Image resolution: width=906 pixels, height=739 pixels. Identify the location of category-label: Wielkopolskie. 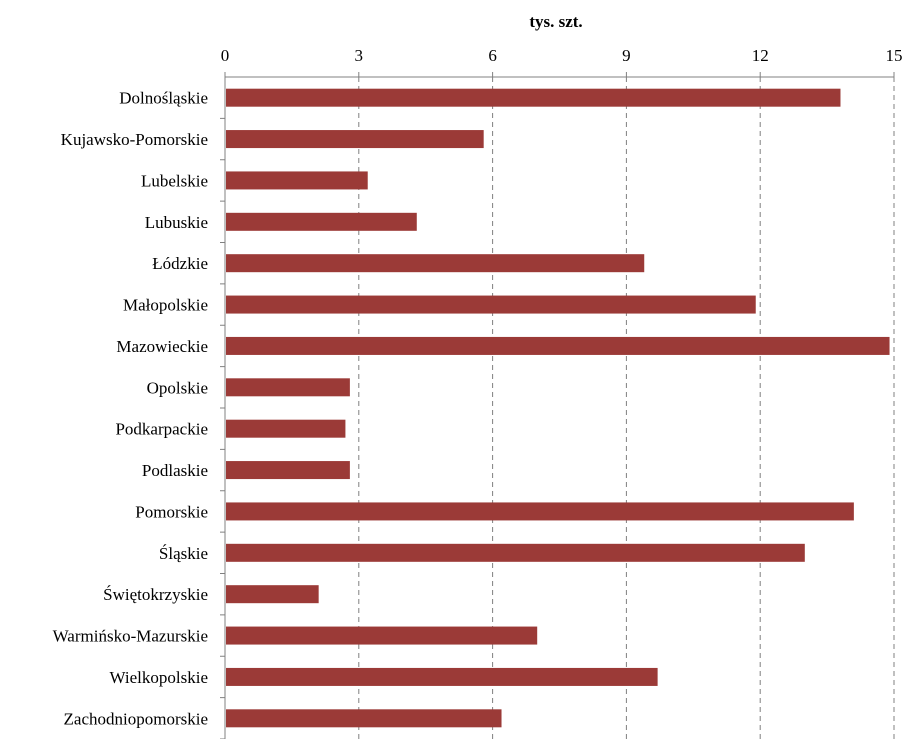
(159, 677).